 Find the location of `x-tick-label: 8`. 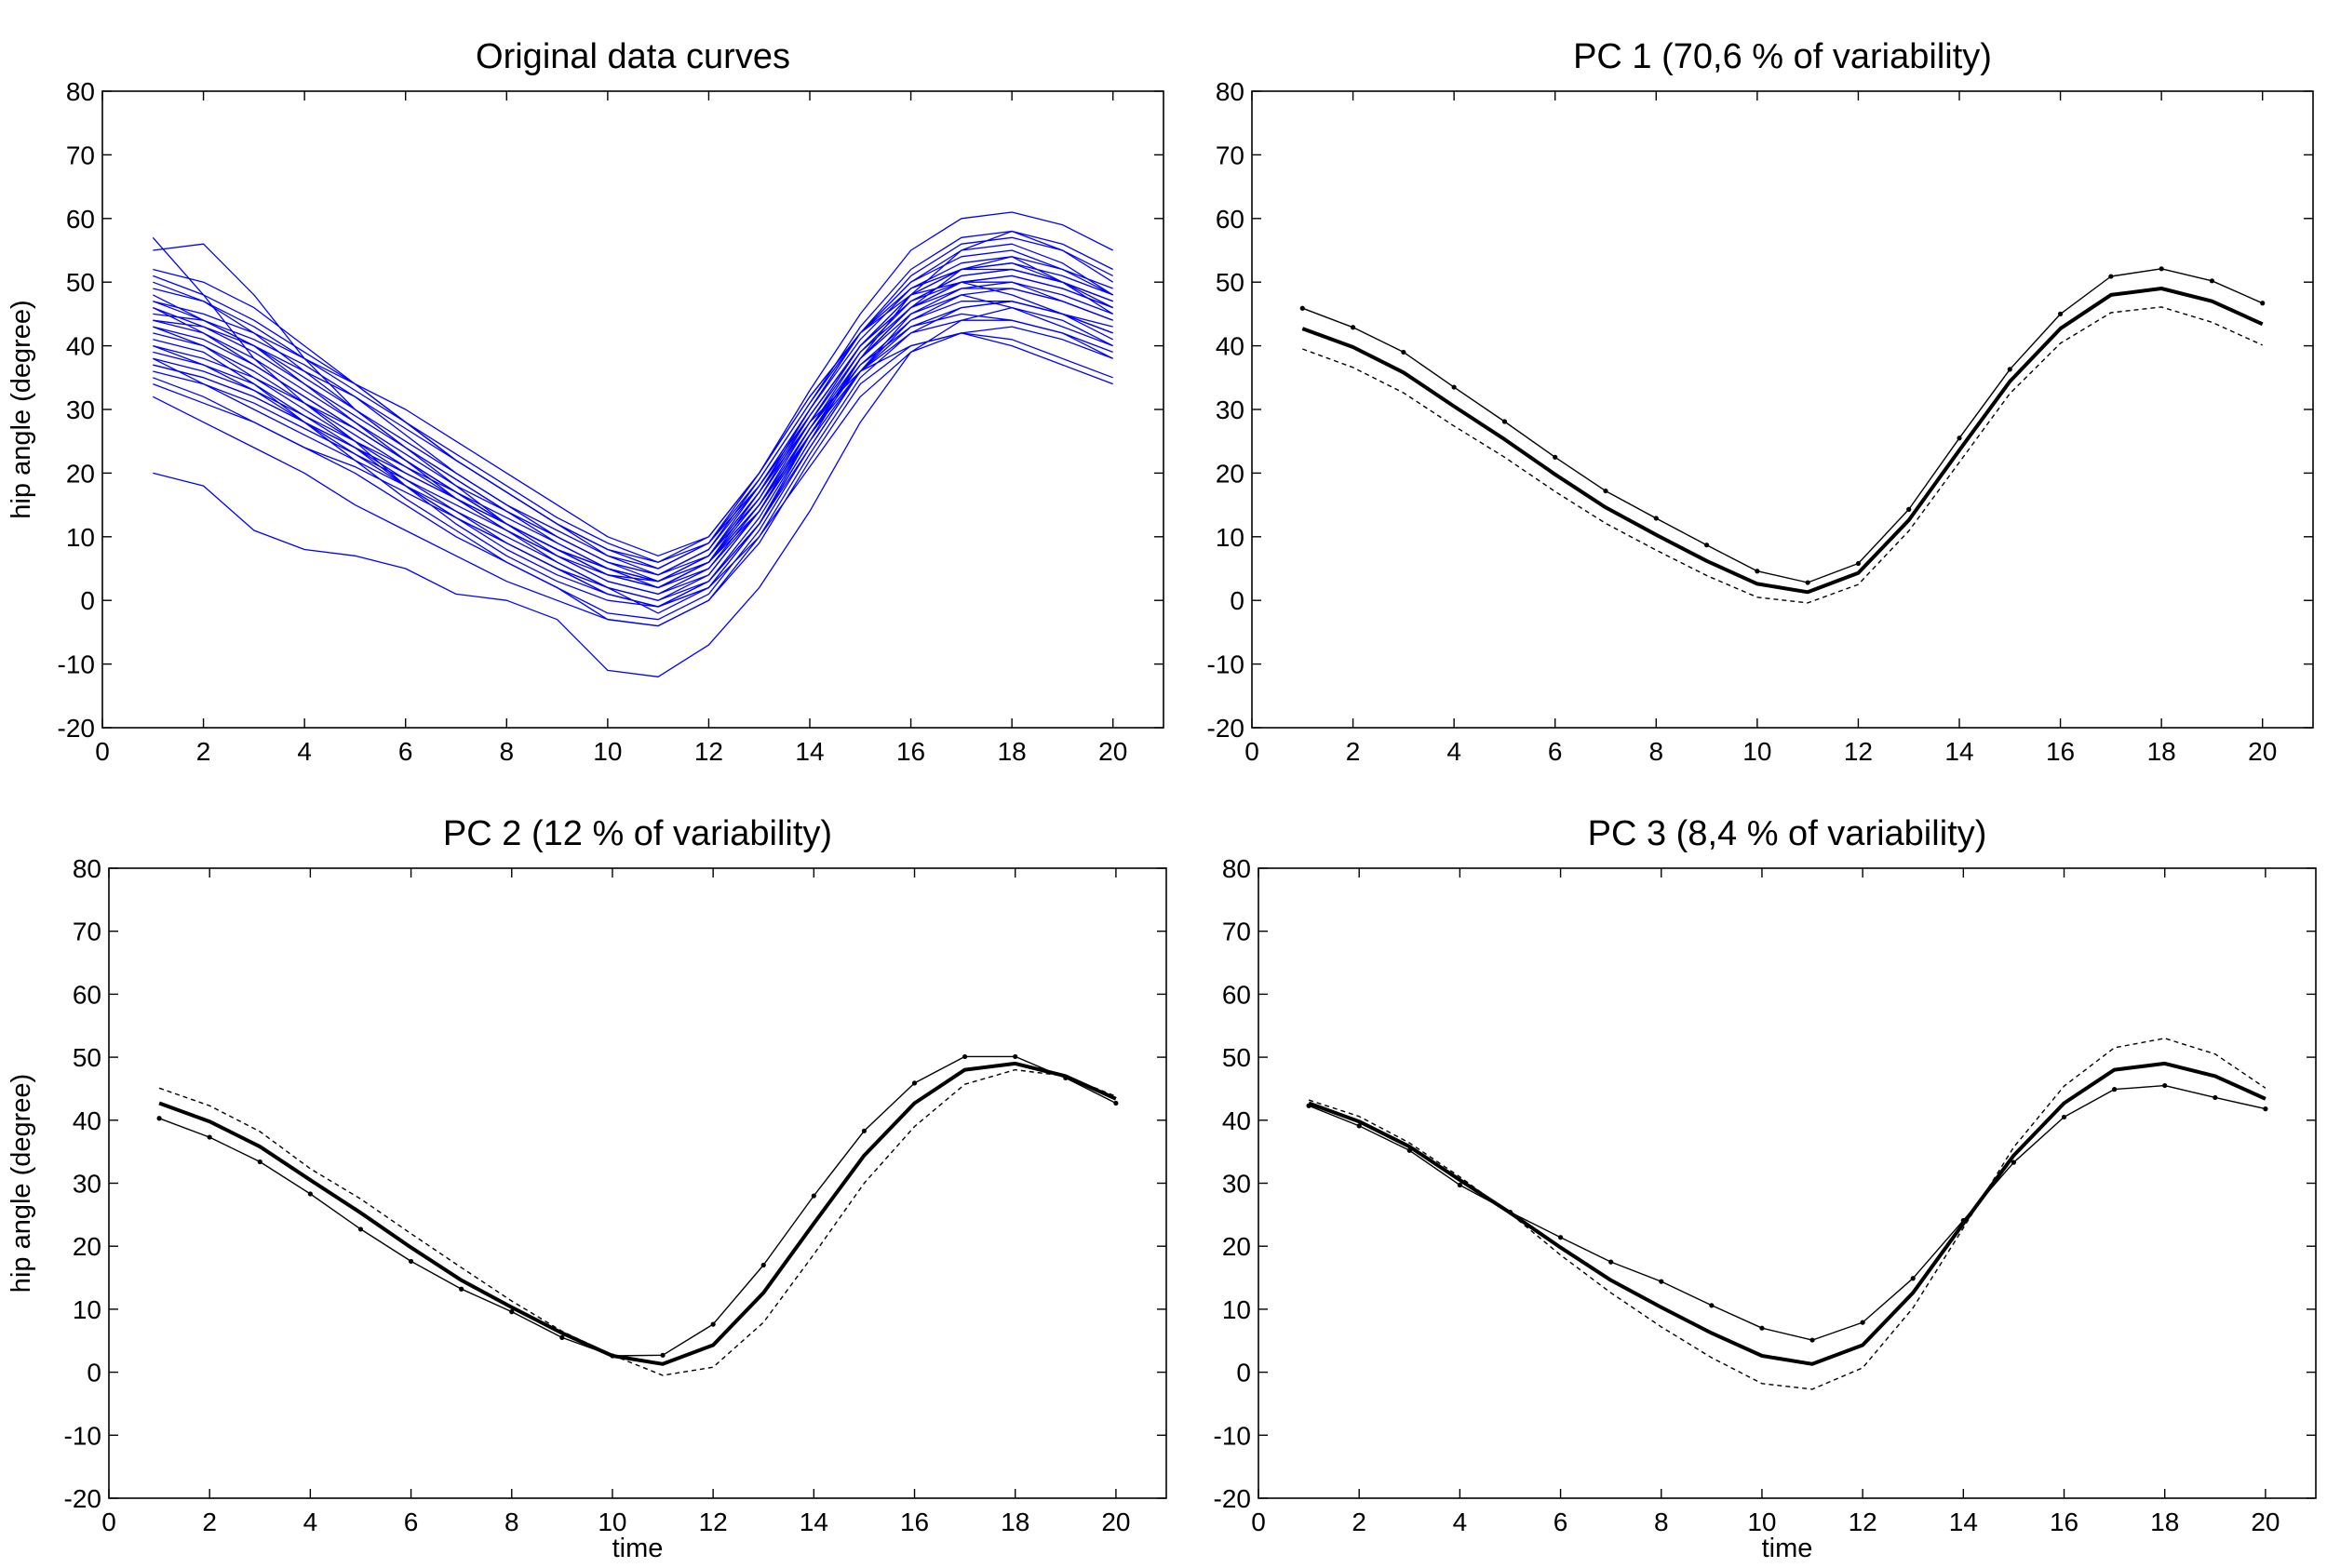

x-tick-label: 8 is located at coordinates (1655, 751).